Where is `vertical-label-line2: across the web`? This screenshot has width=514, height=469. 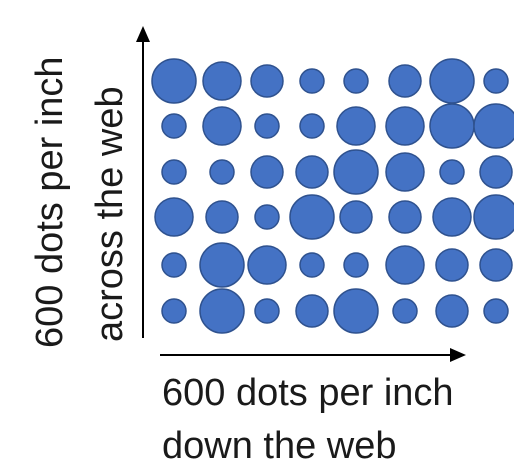 vertical-label-line2: across the web is located at coordinates (110, 214).